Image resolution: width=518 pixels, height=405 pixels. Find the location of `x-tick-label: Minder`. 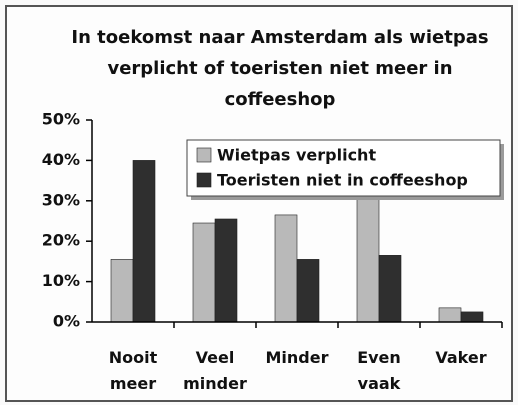

x-tick-label: Minder is located at coordinates (297, 357).